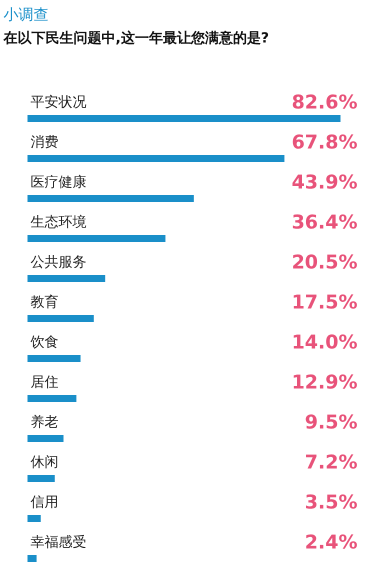 The width and height of the screenshot is (377, 579). Describe the element at coordinates (325, 343) in the screenshot. I see `data-label: 14.0%` at that location.